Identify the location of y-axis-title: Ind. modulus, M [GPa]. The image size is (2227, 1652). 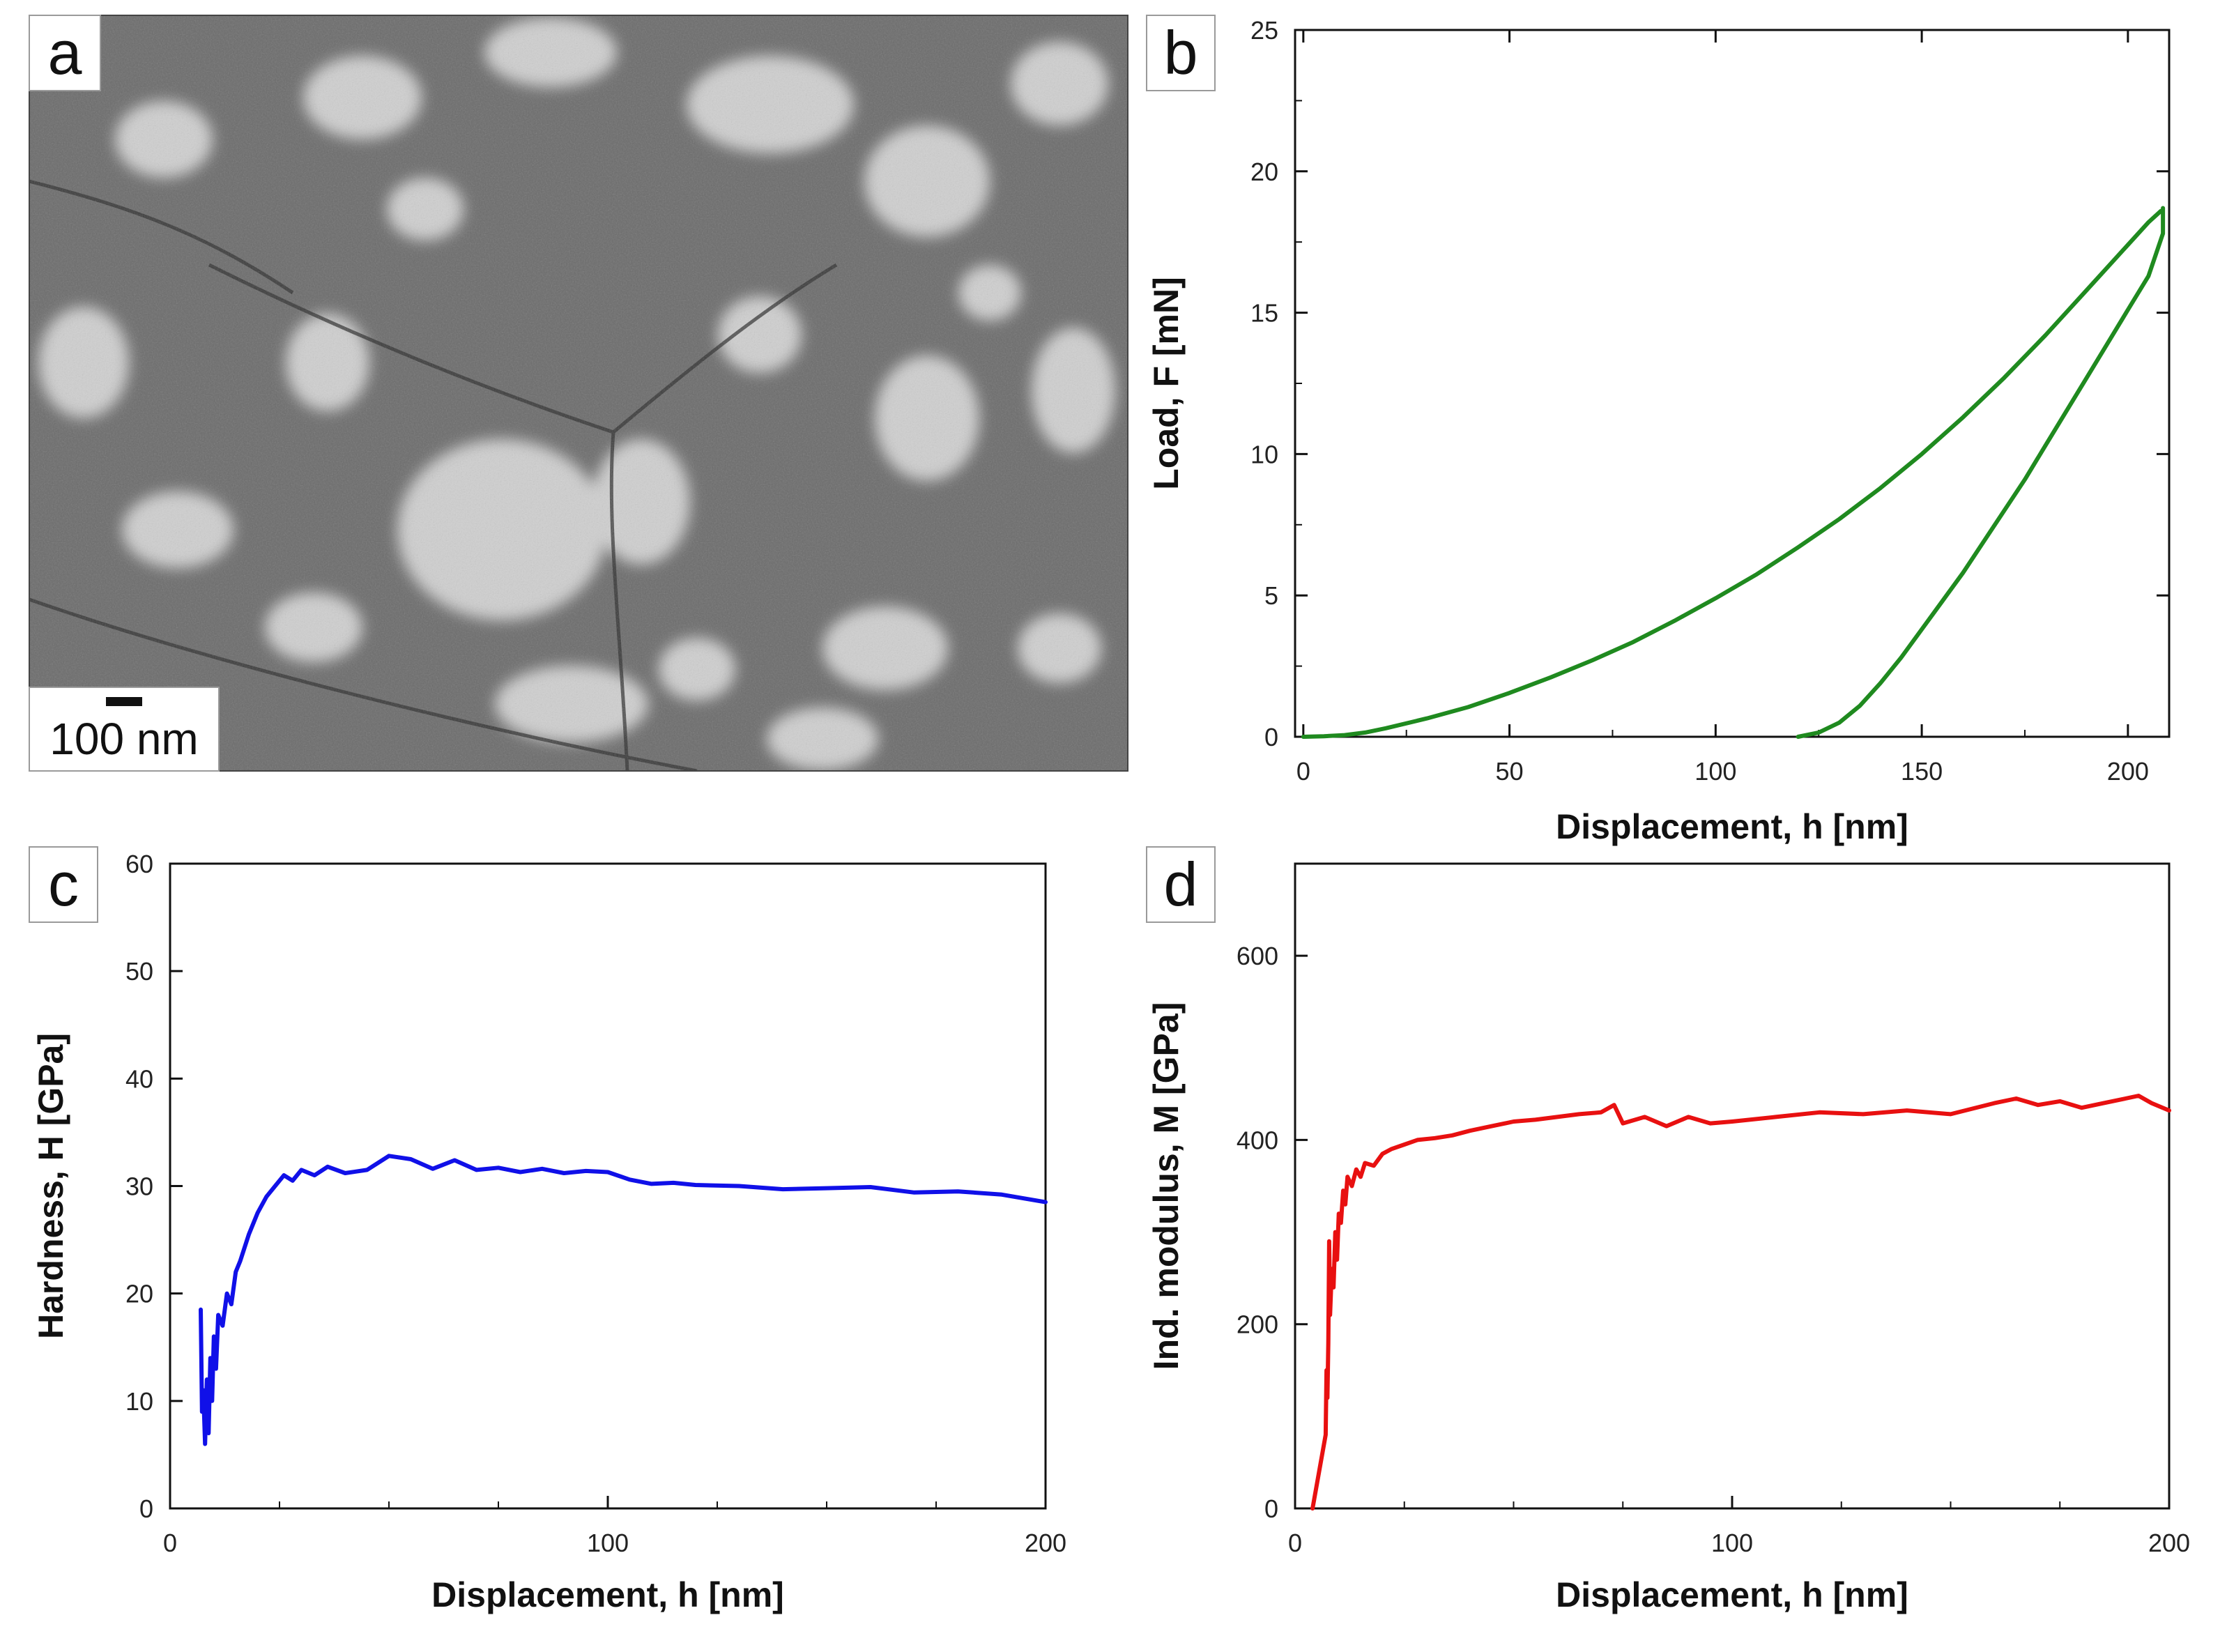
(1166, 1186).